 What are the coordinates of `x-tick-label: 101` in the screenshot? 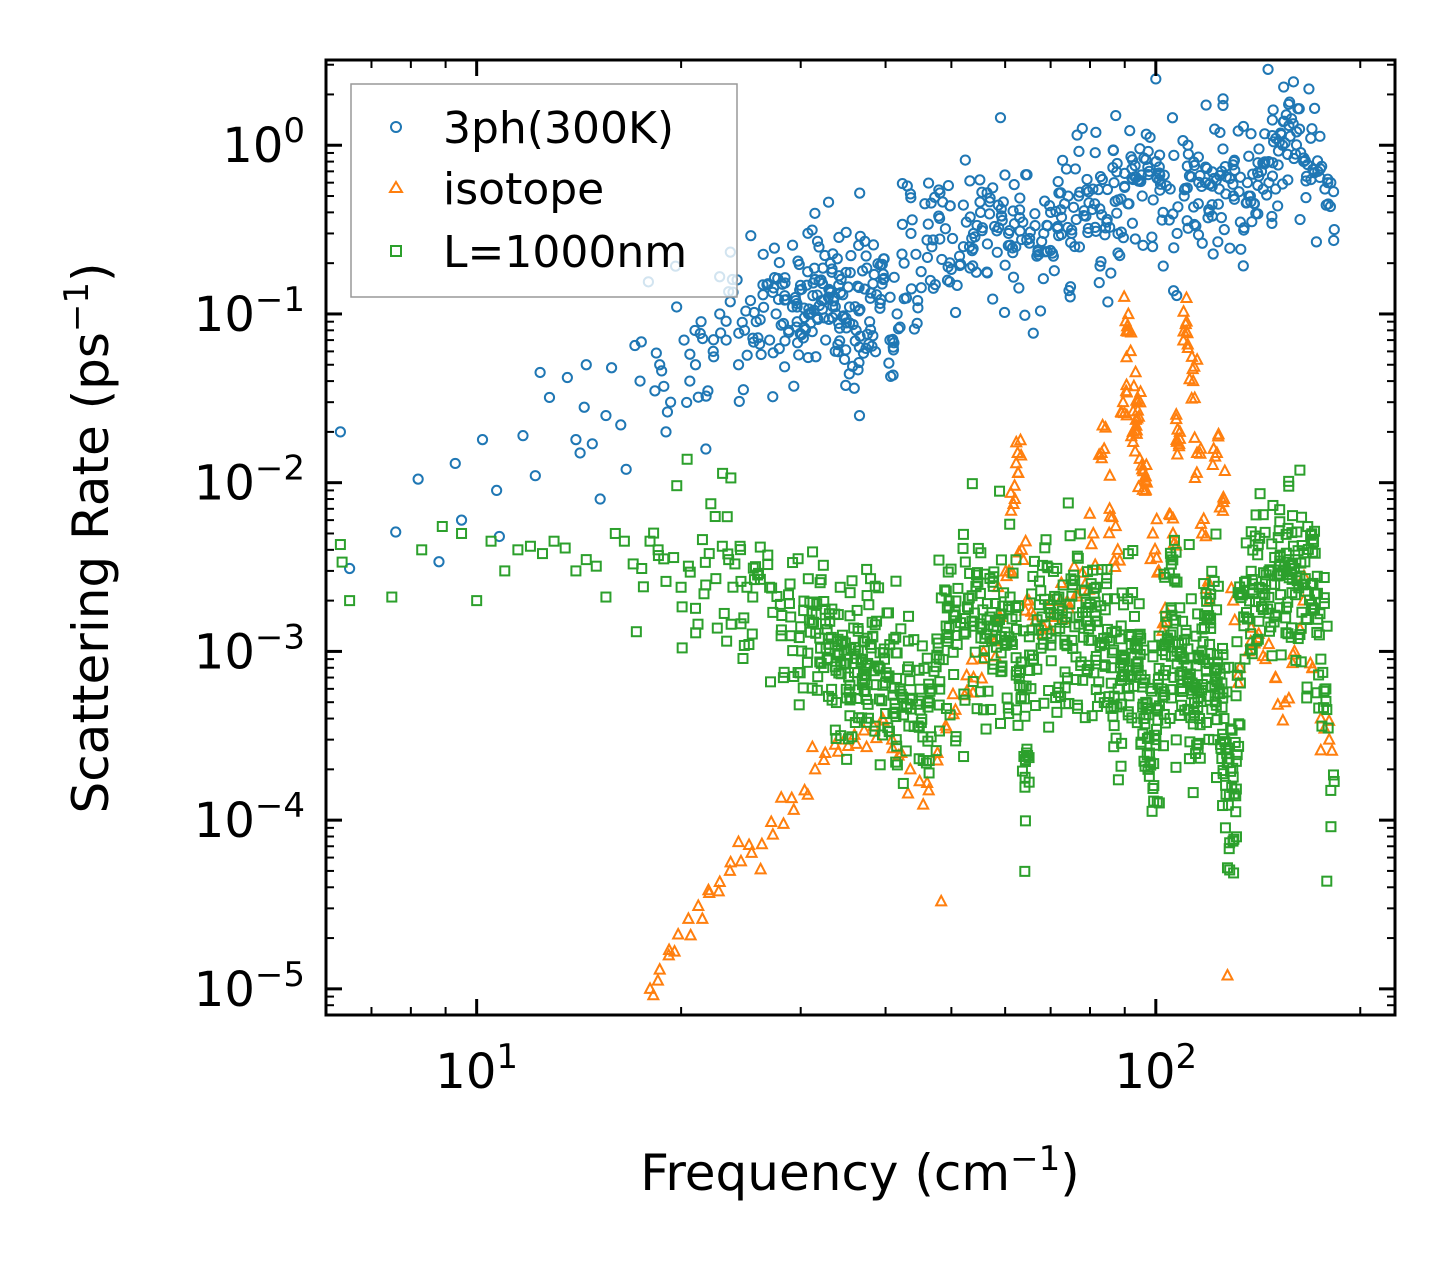 It's located at (476, 1068).